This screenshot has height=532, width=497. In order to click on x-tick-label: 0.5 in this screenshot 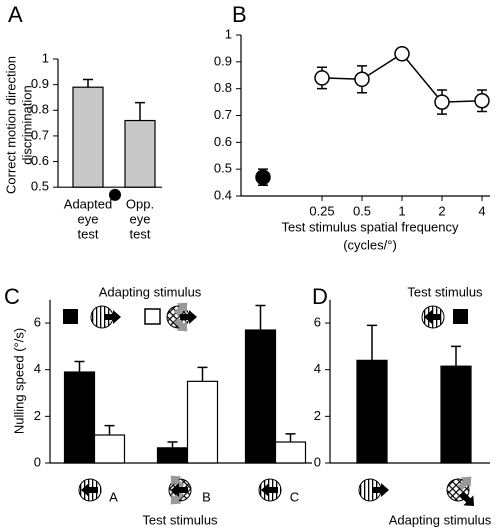, I will do `click(362, 210)`.